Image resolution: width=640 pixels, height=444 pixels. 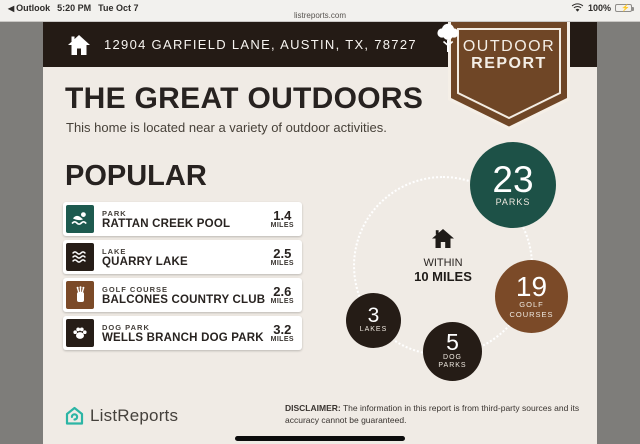 What do you see at coordinates (134, 415) in the screenshot?
I see `brand-name: ListReports` at bounding box center [134, 415].